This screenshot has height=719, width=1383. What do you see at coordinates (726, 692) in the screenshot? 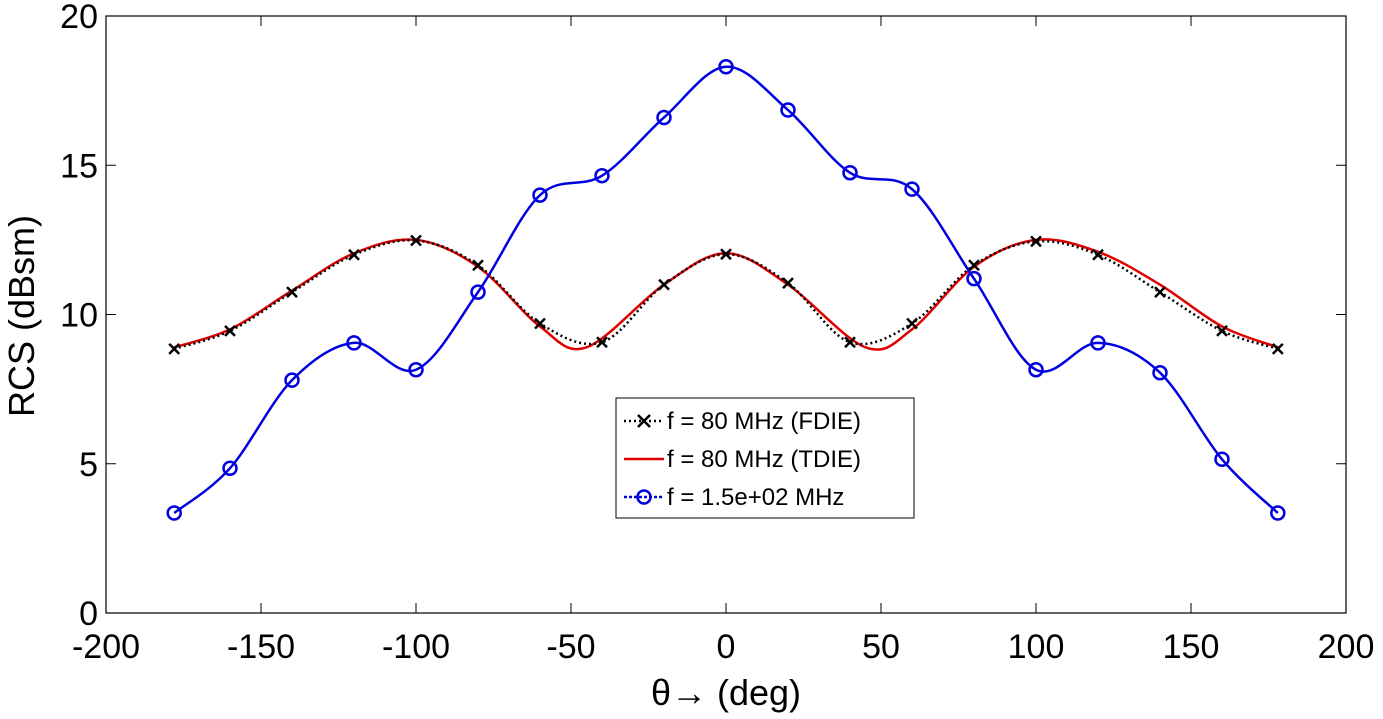
I see `x-axis-label: θ→ (deg)` at bounding box center [726, 692].